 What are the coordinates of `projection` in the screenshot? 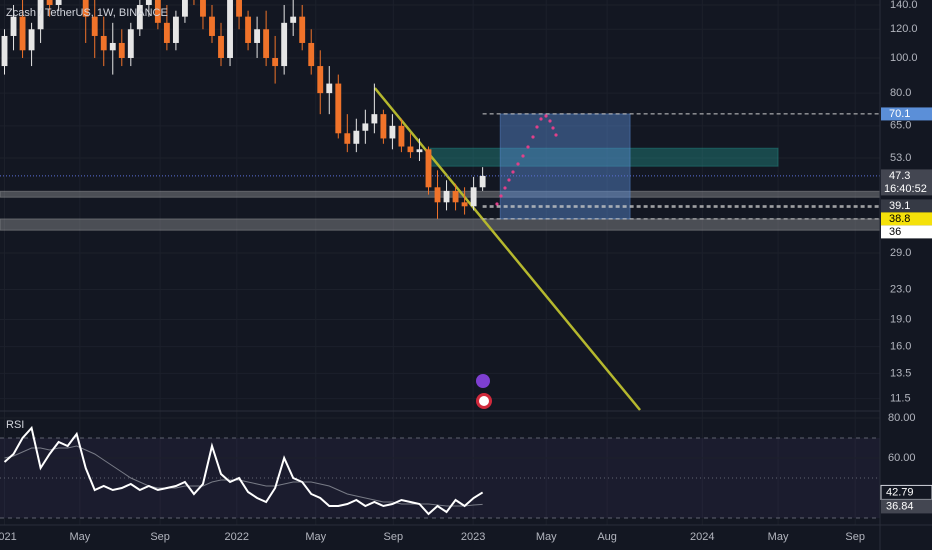 It's located at (526, 160).